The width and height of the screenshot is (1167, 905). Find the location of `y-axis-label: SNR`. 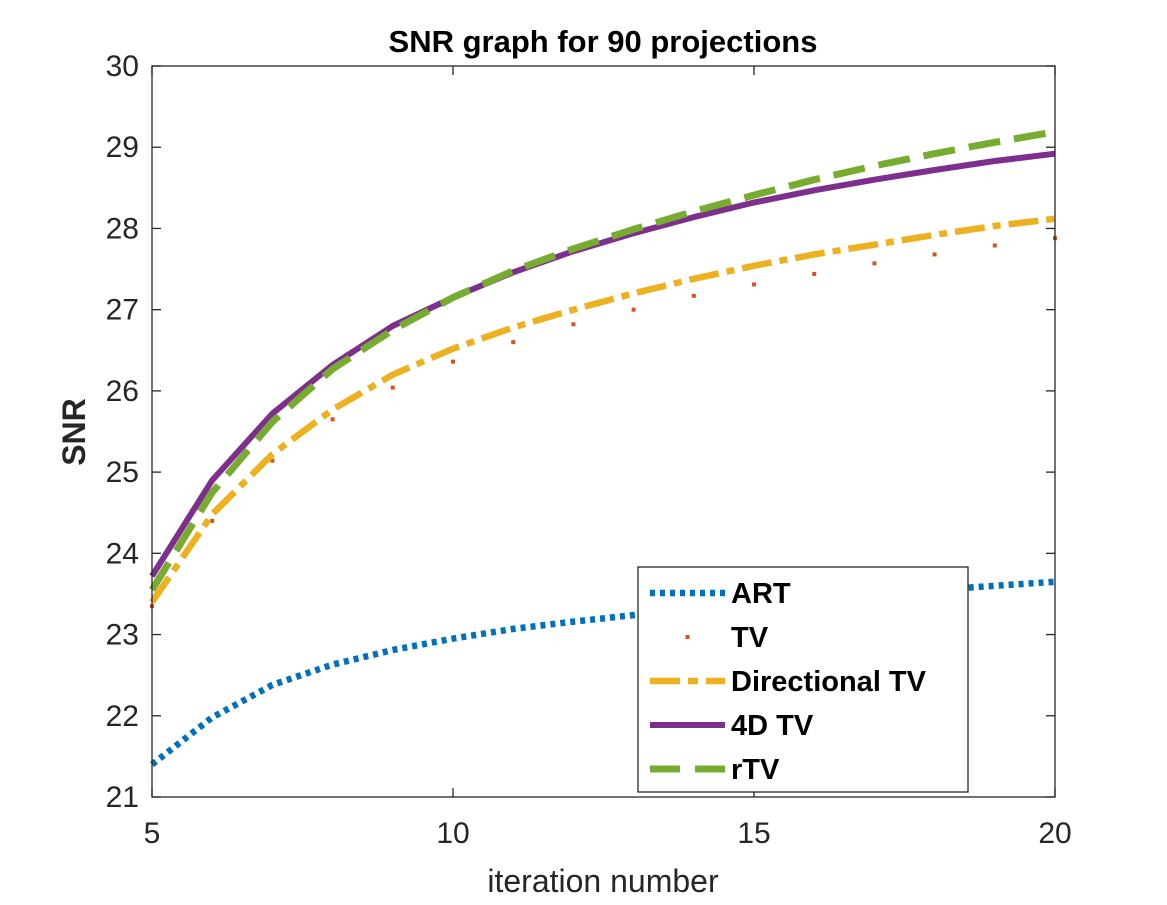

y-axis-label: SNR is located at coordinates (74, 432).